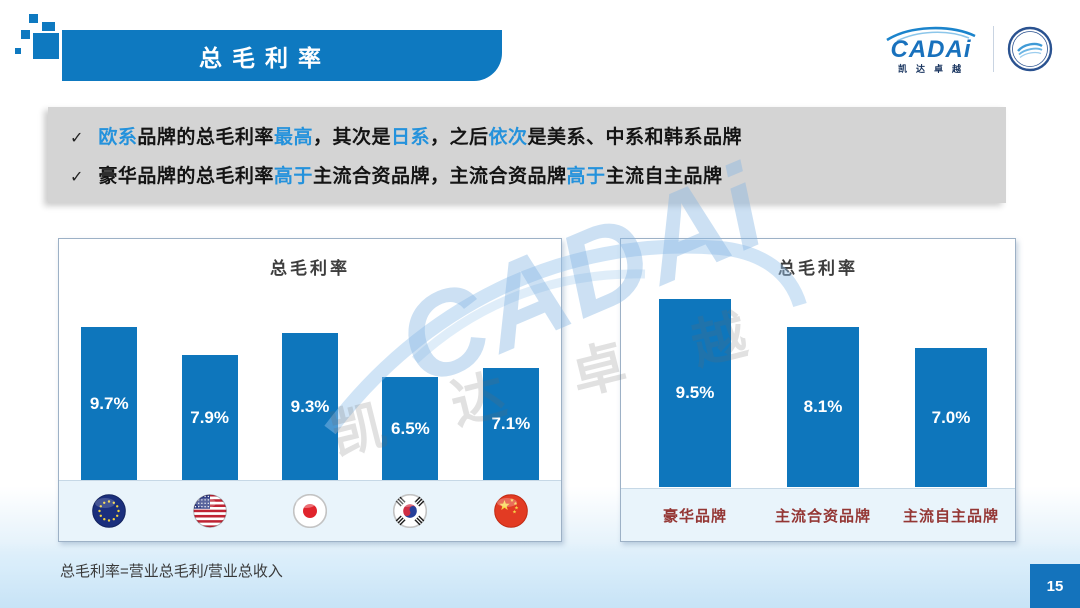  I want to click on bar: 9.7%, so click(109, 403).